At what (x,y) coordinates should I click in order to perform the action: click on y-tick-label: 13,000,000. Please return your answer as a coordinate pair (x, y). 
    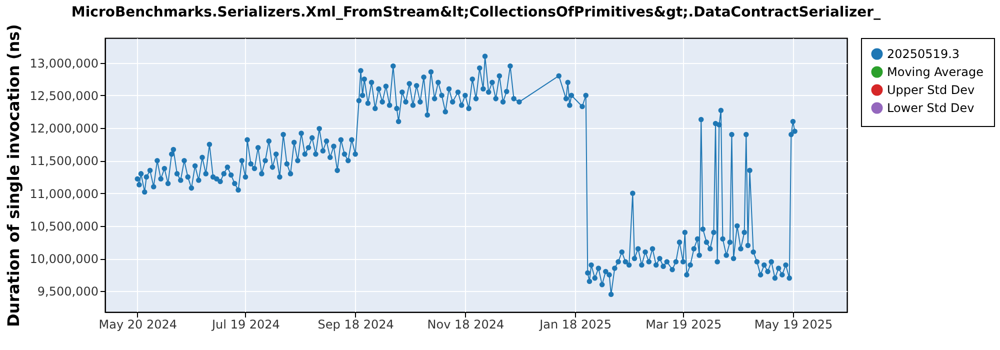
    Looking at the image, I should click on (64, 63).